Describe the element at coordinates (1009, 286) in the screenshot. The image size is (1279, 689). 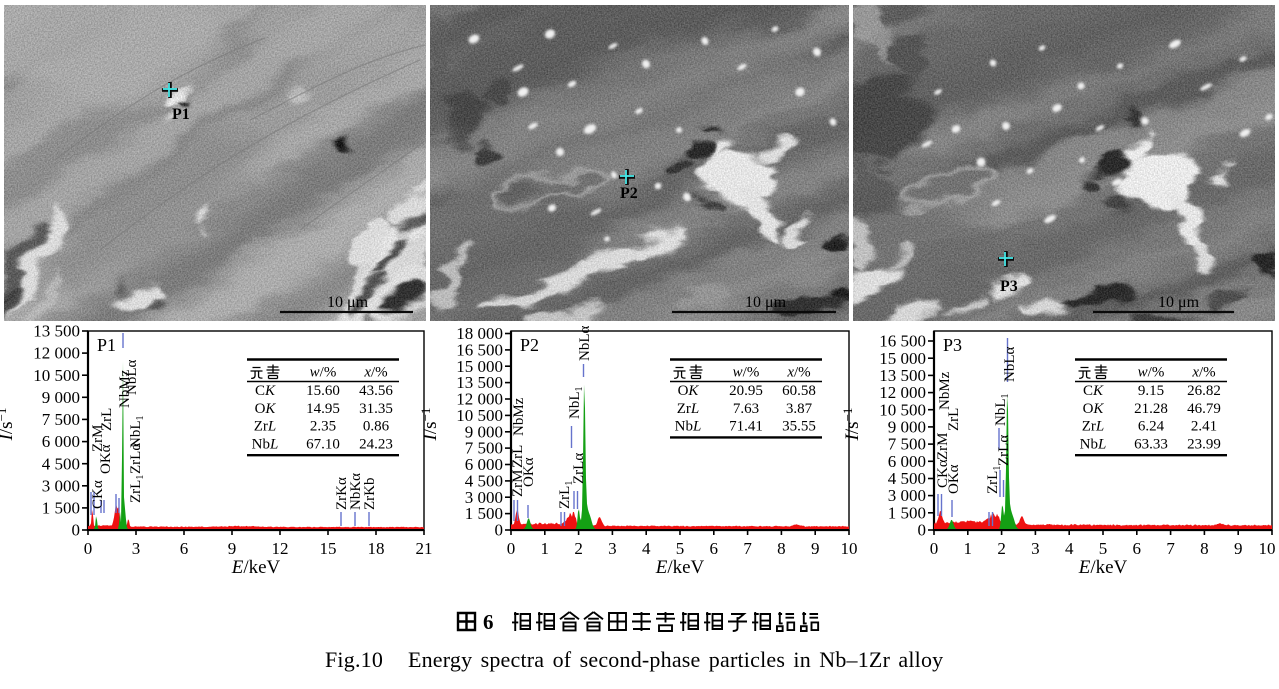
I see `svg-text: P3` at that location.